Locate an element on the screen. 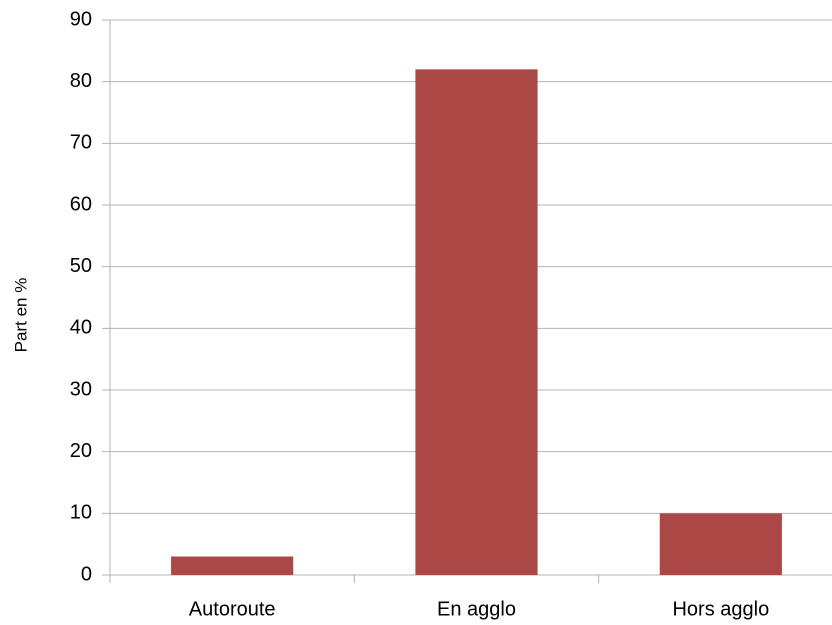 The image size is (832, 625). y-tick-label: 70 is located at coordinates (81, 143).